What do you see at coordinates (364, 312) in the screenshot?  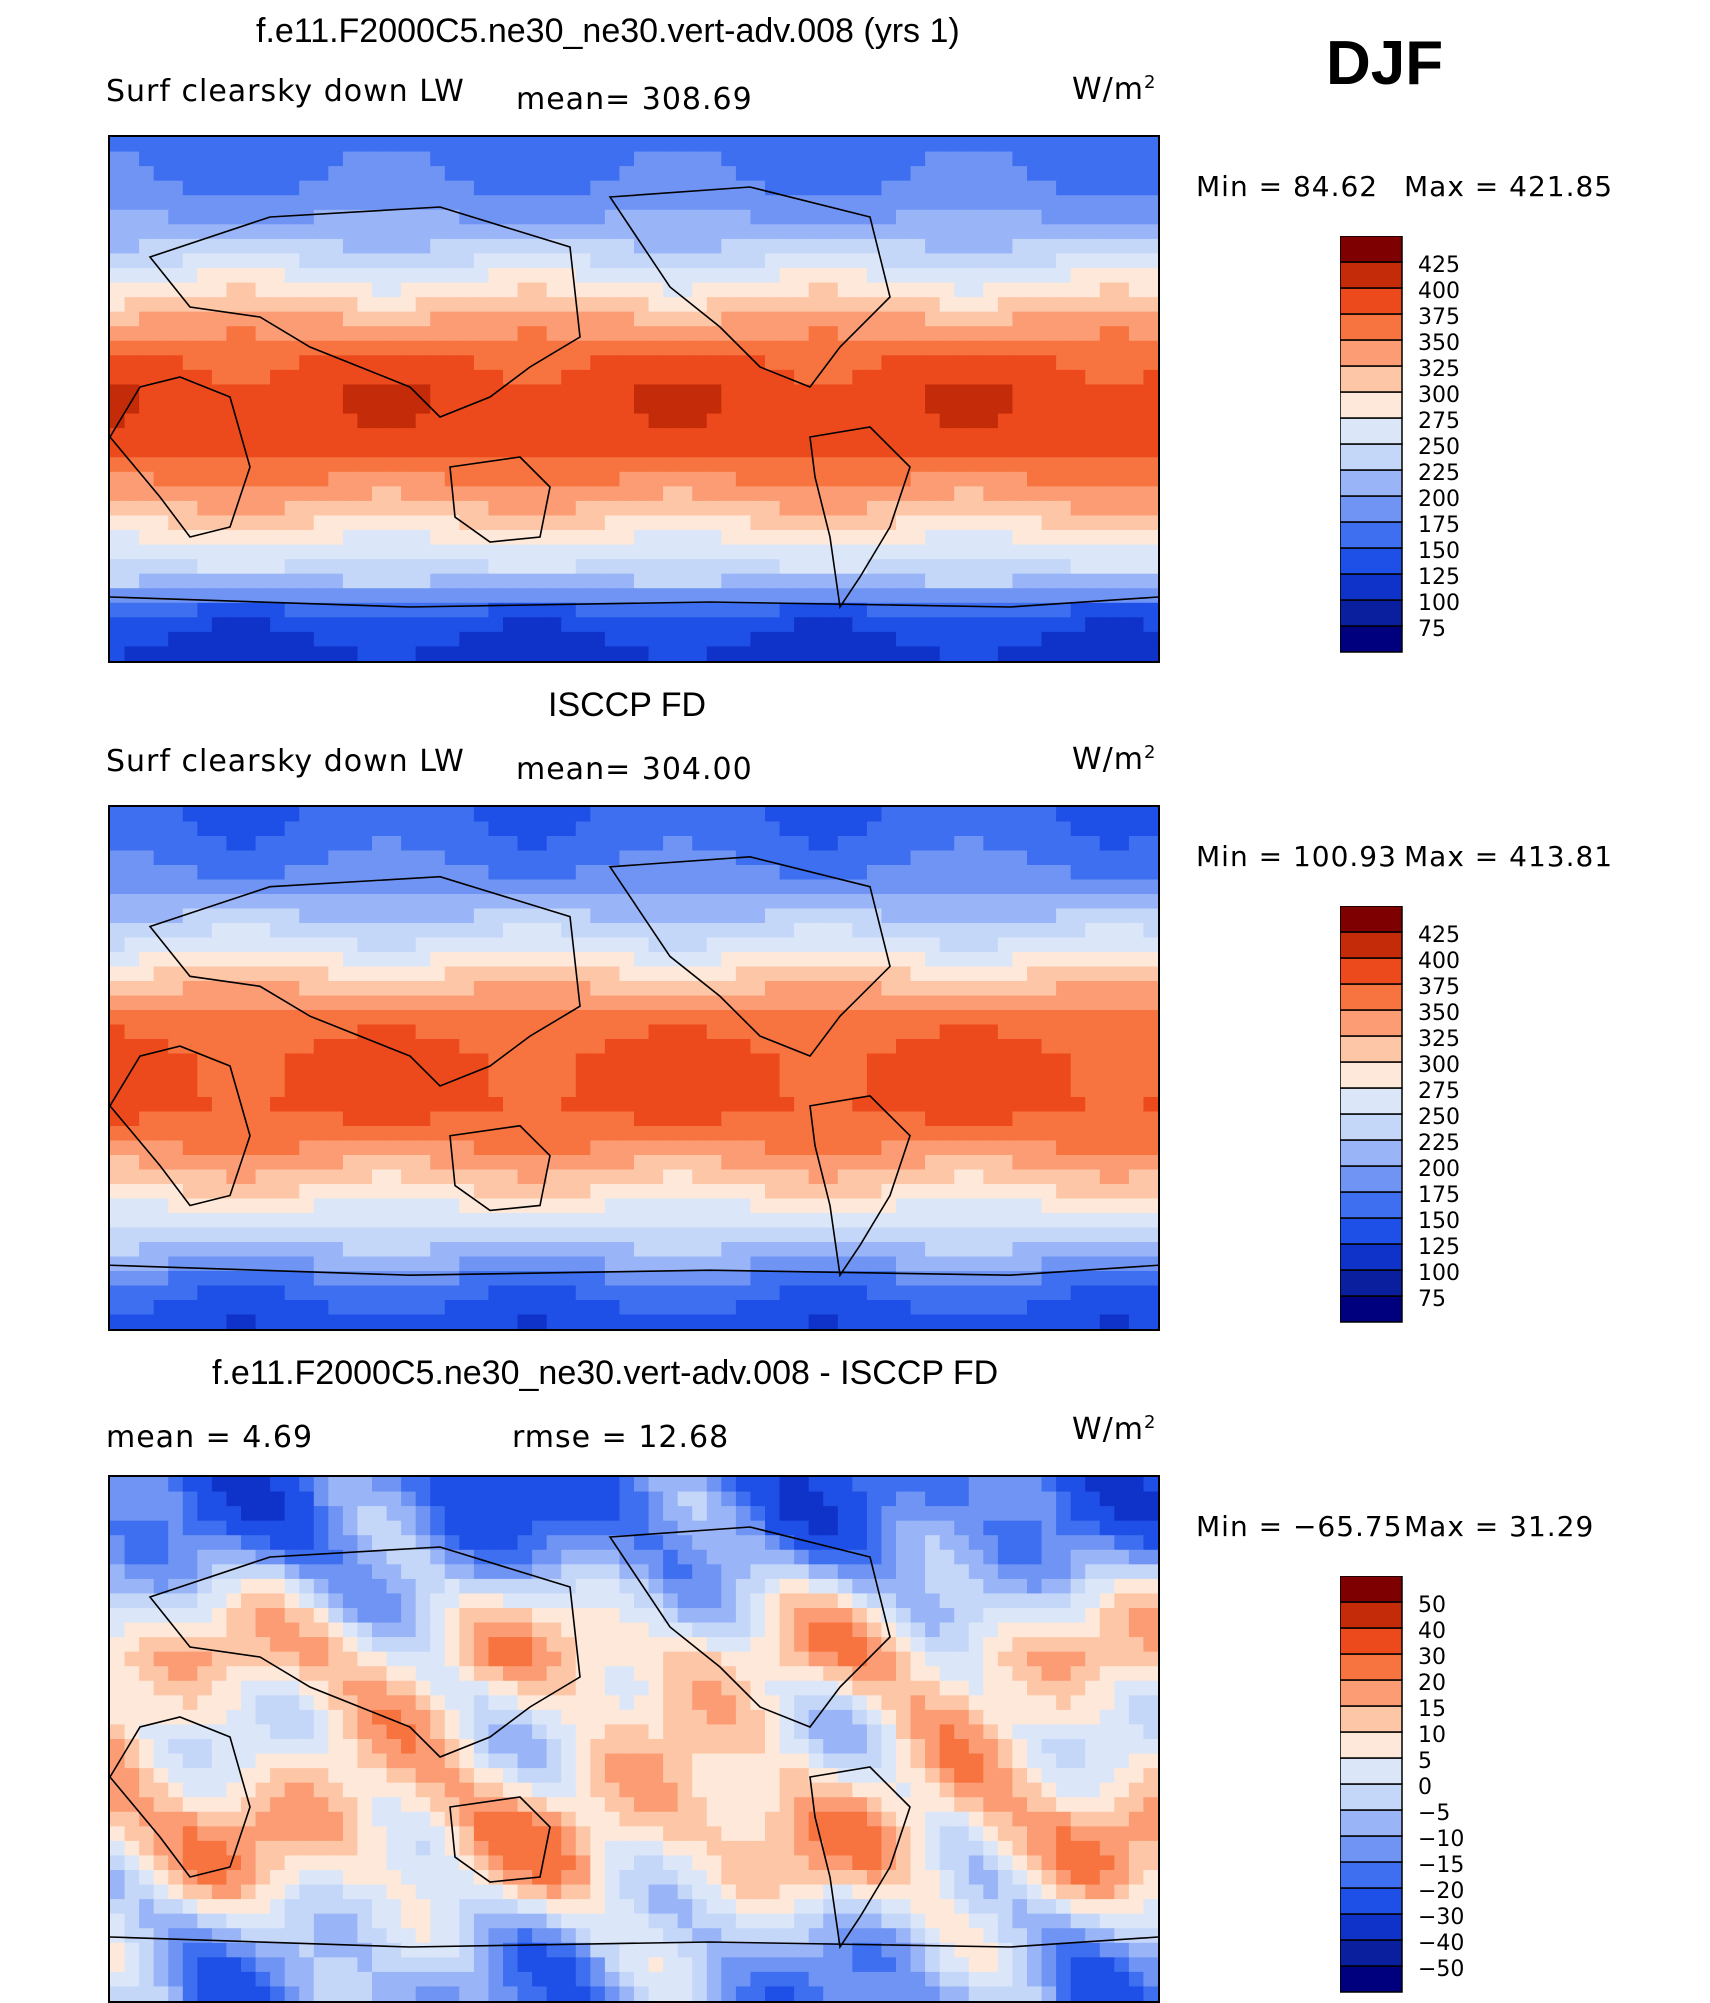 I see `coastline` at bounding box center [364, 312].